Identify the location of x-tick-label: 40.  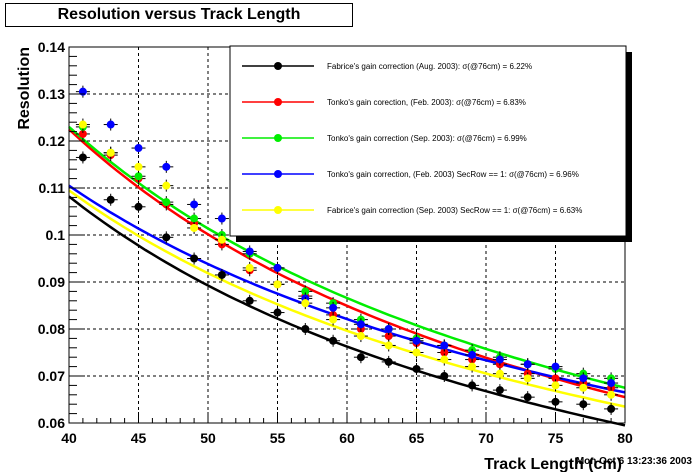
(69, 438).